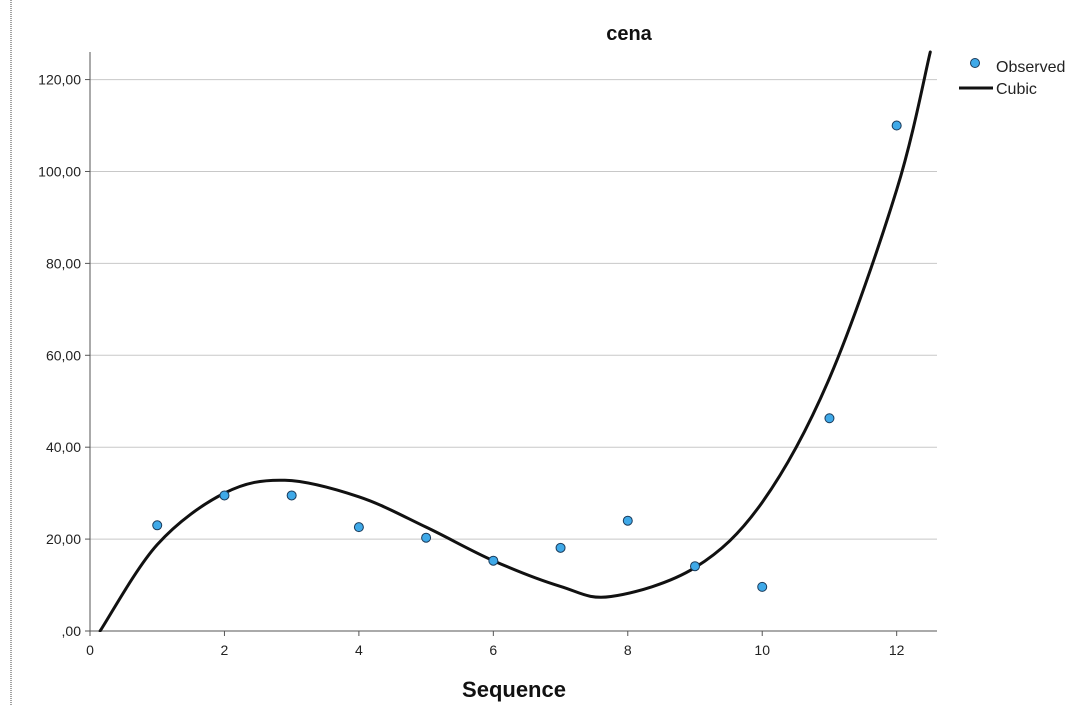 The width and height of the screenshot is (1077, 711). I want to click on x-tick-label-2: 4, so click(359, 650).